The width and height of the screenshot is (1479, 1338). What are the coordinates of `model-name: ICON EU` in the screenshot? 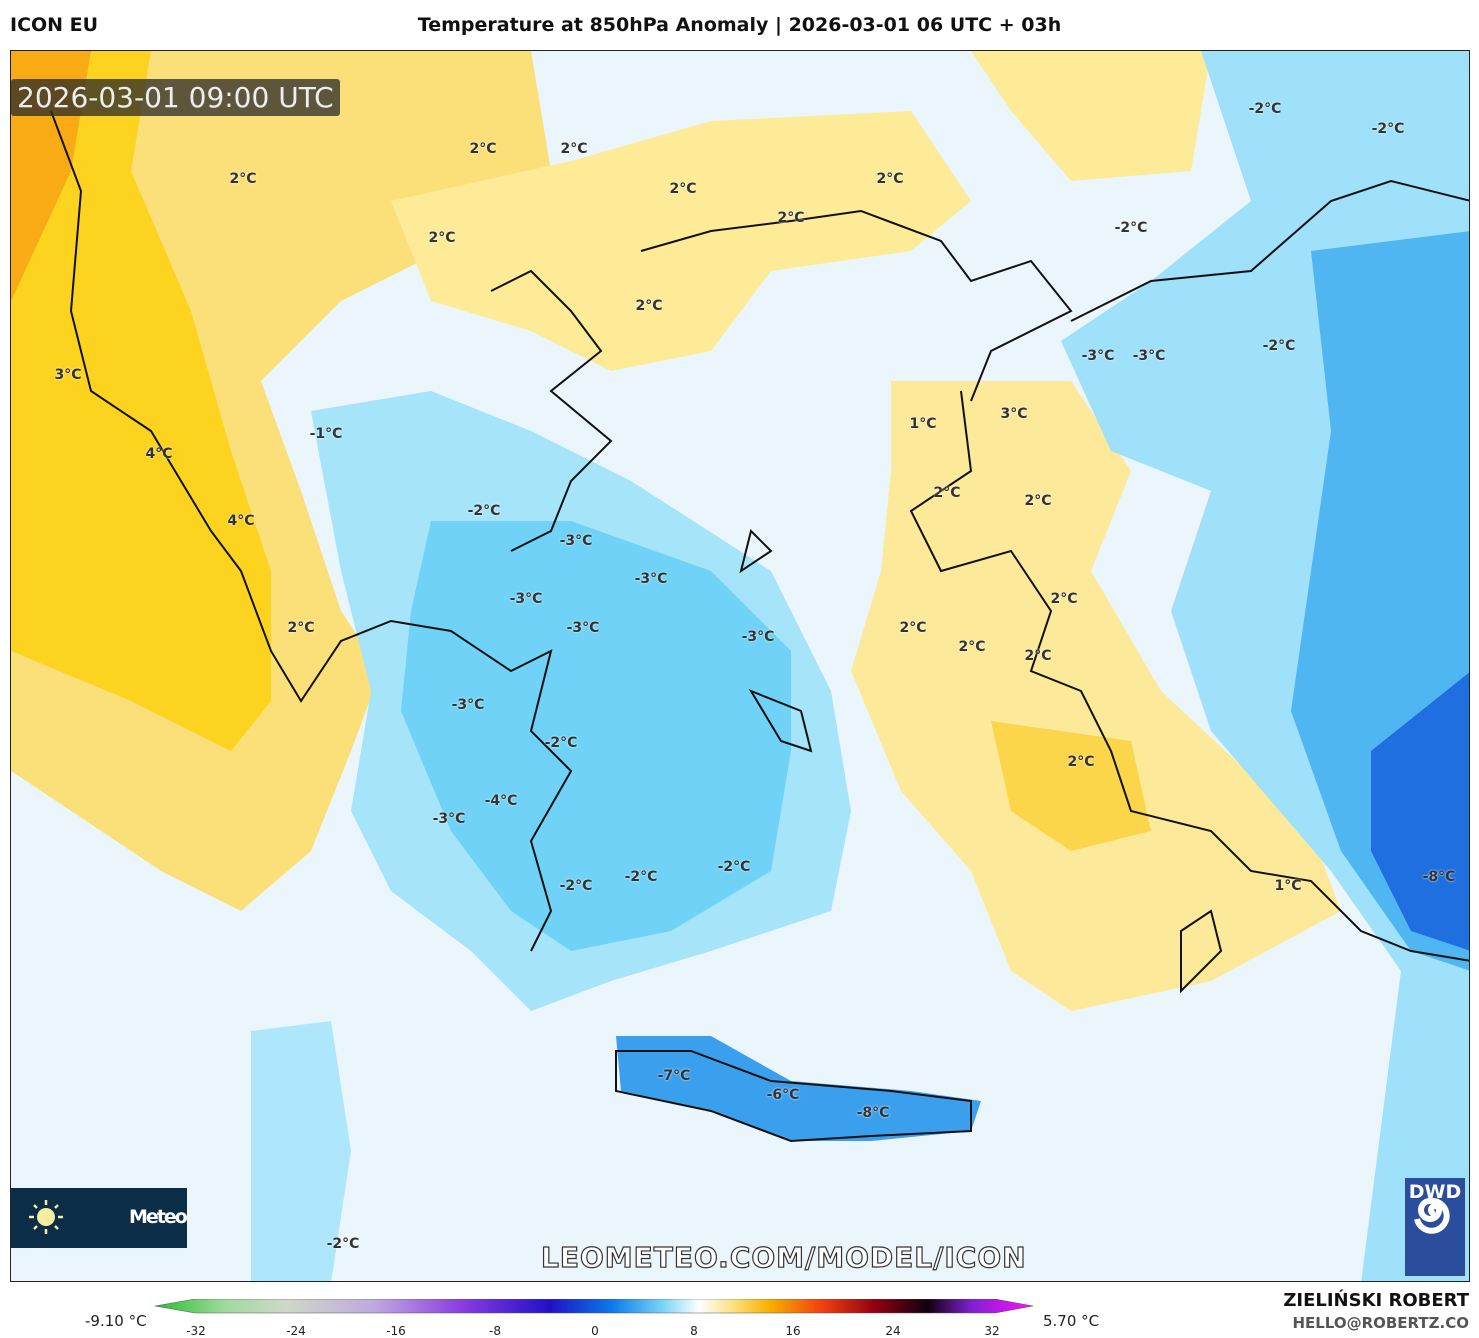 It's located at (54, 25).